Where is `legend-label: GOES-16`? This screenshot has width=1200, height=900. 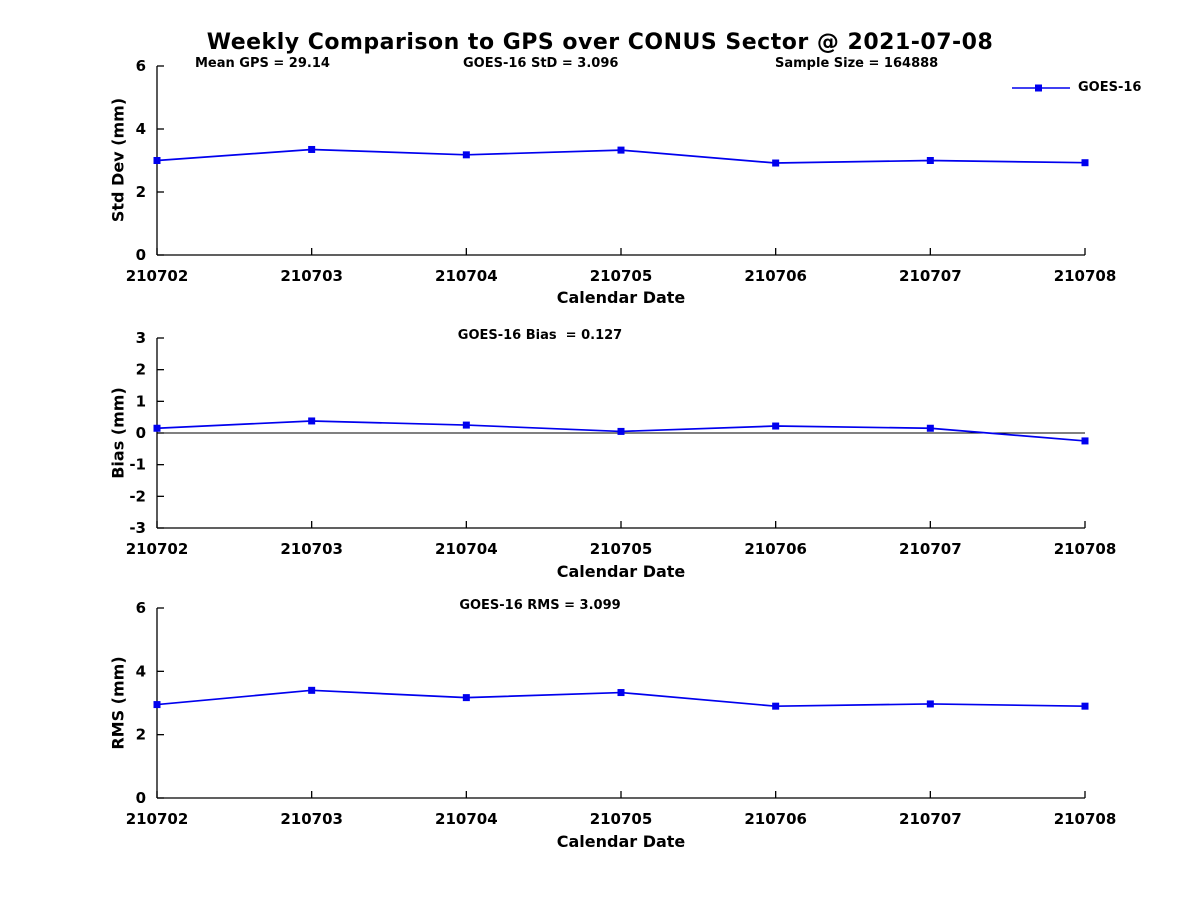 legend-label: GOES-16 is located at coordinates (1110, 87).